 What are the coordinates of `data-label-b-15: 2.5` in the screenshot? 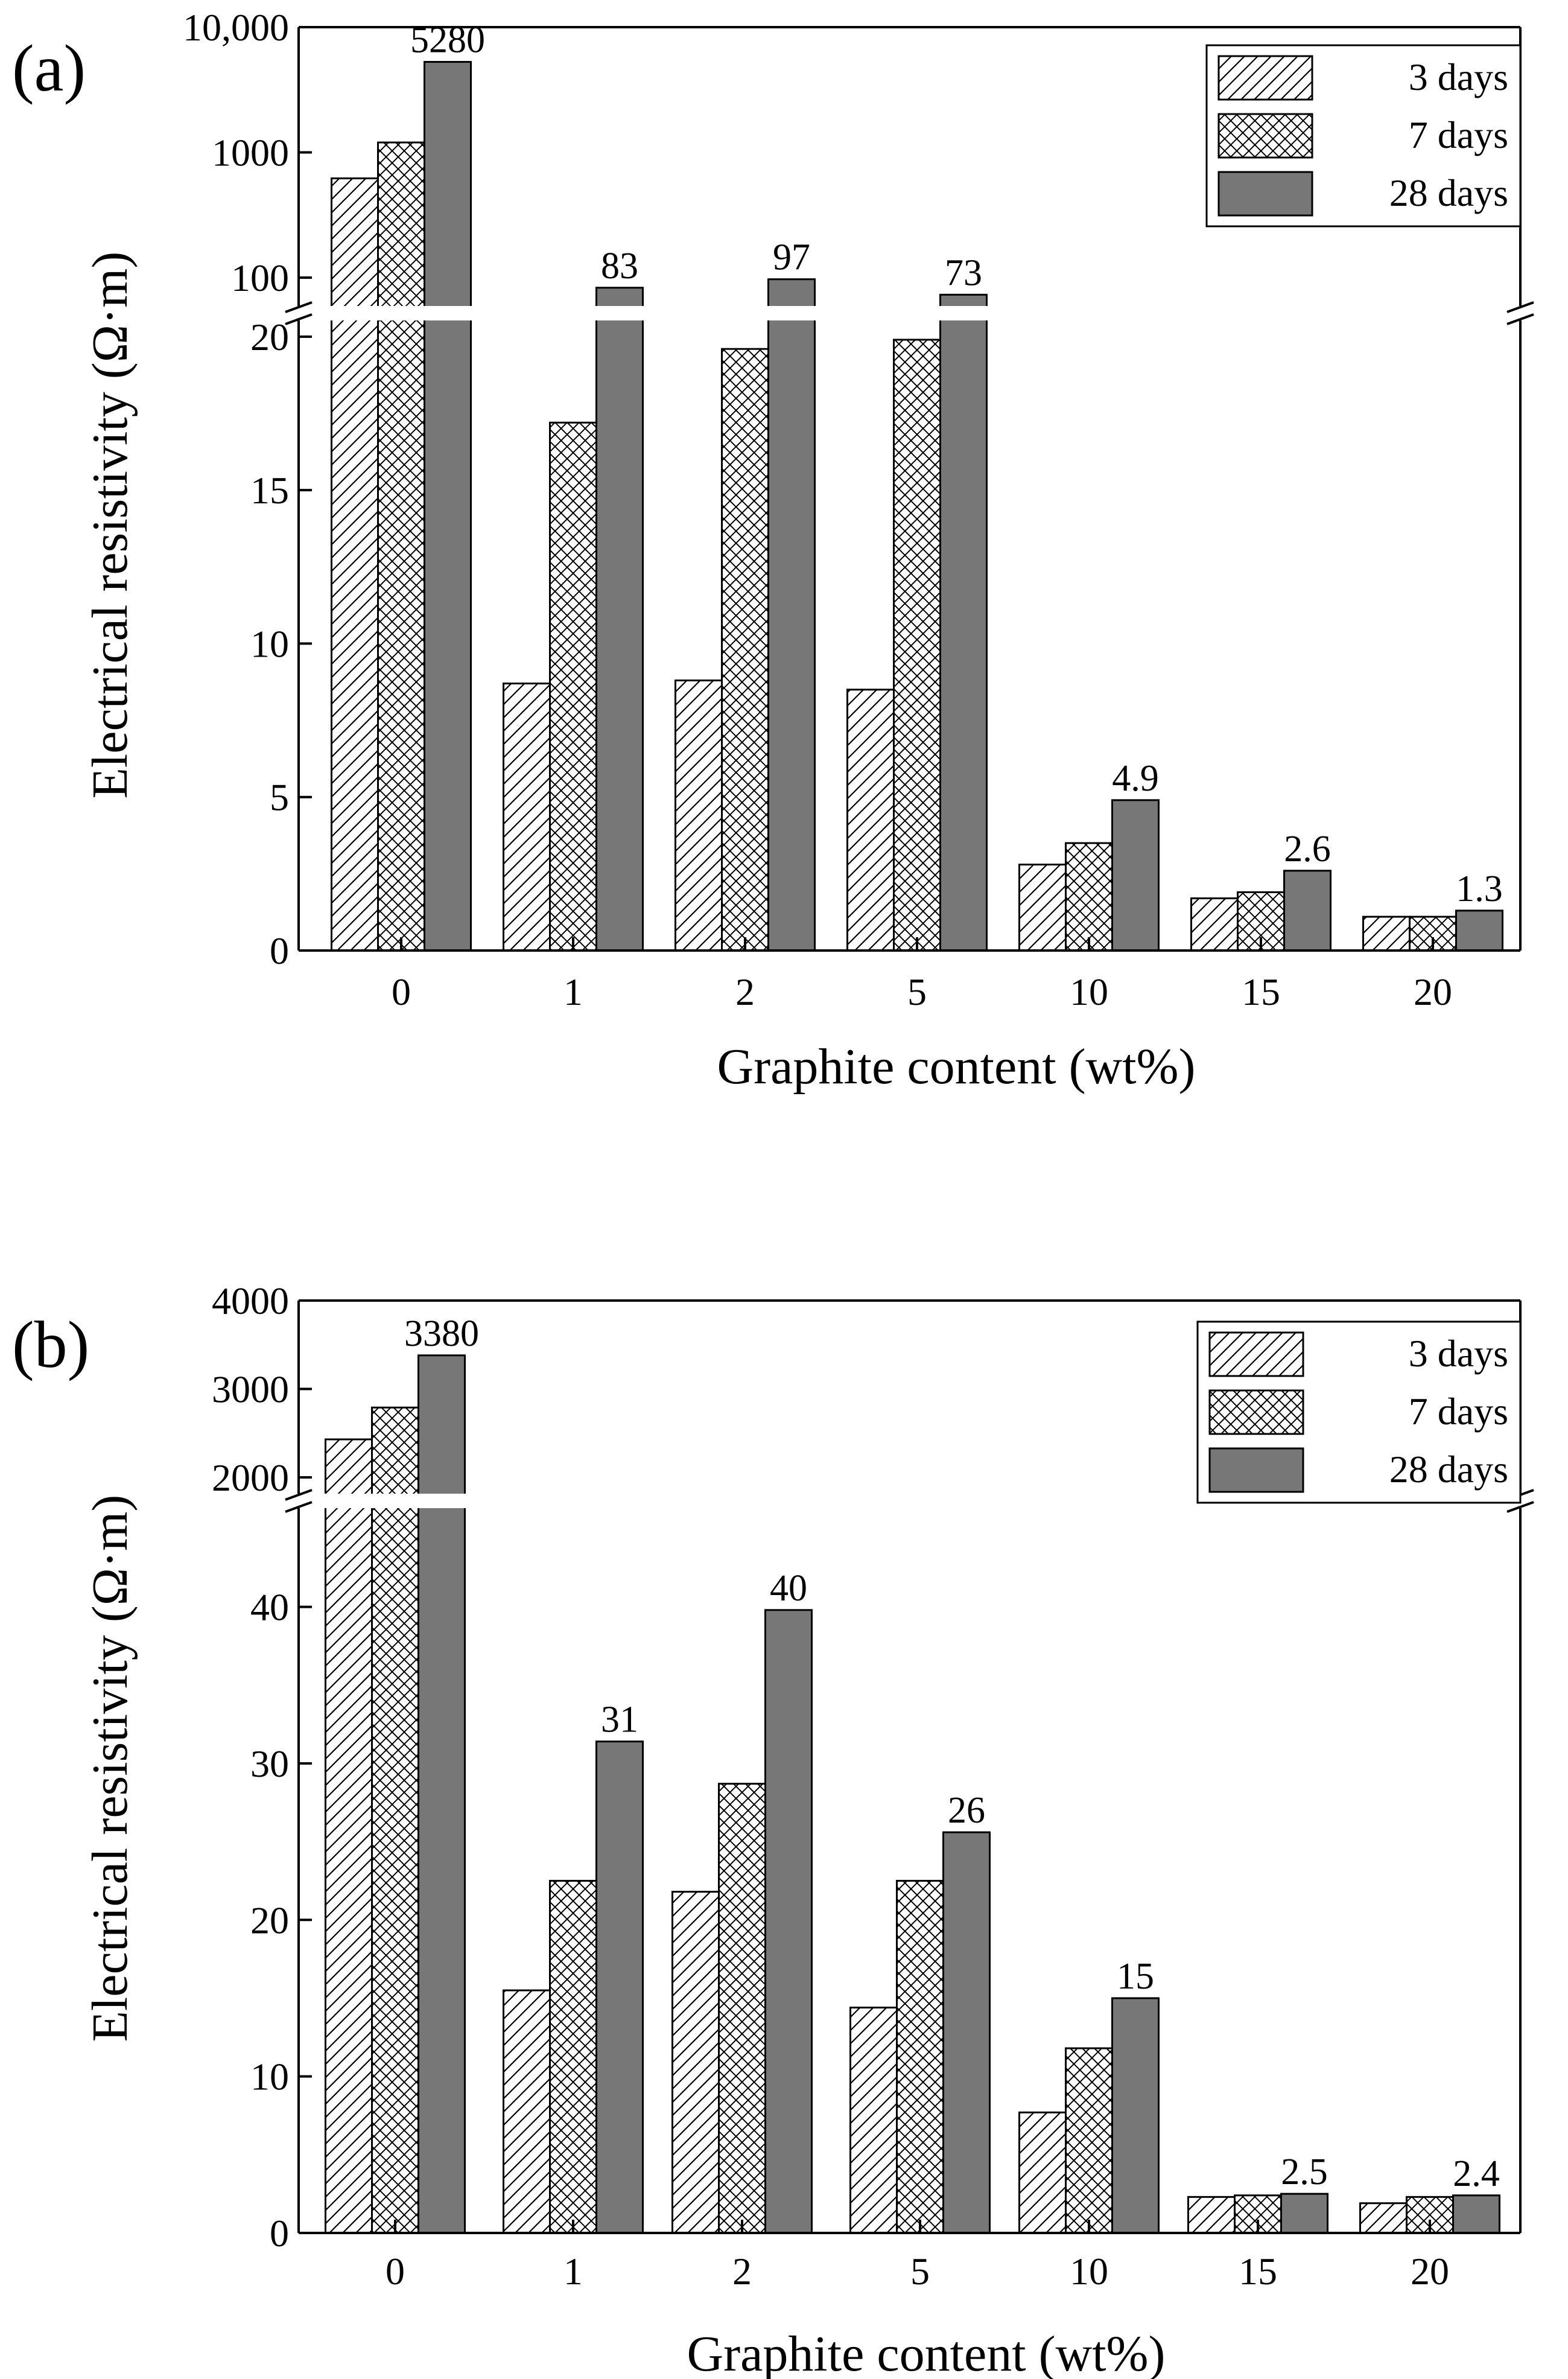 It's located at (1304, 2172).